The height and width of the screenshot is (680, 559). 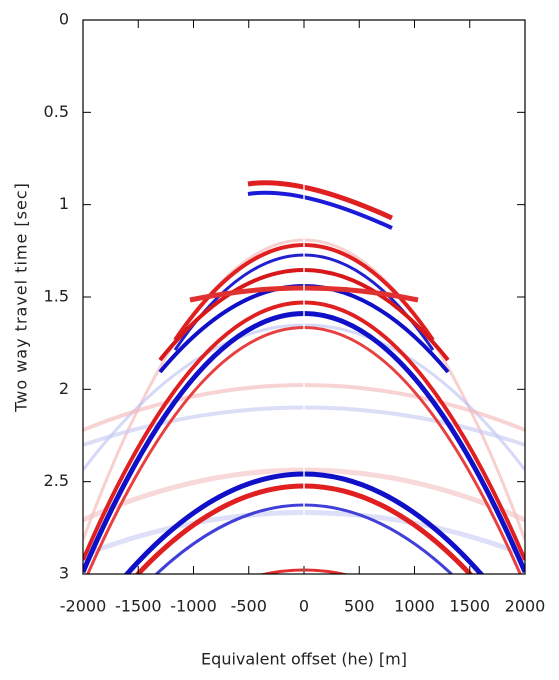 I want to click on x-tick-label: 1500, so click(x=469, y=606).